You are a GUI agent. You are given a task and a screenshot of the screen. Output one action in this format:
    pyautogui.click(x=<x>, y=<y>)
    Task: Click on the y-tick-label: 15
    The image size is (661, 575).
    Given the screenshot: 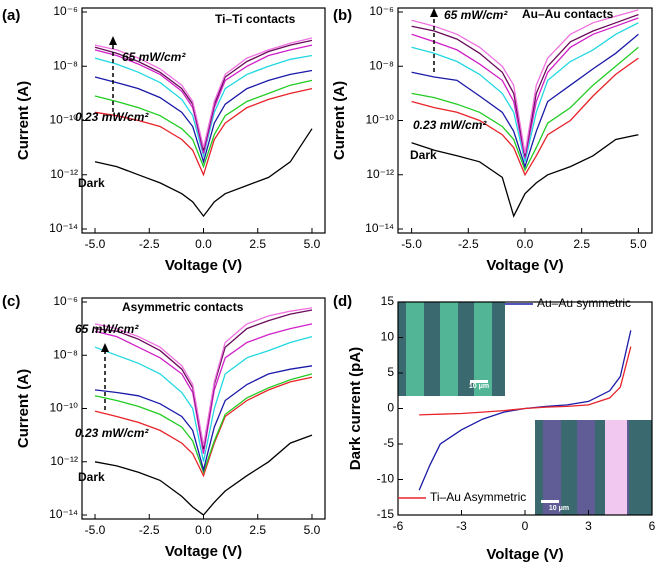 What is the action you would take?
    pyautogui.click(x=388, y=301)
    